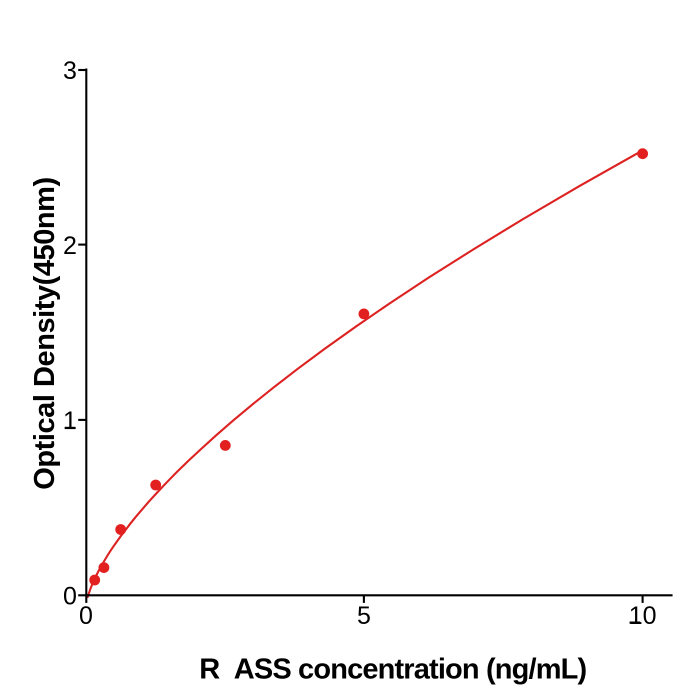  What do you see at coordinates (364, 616) in the screenshot?
I see `svg-text: 5` at bounding box center [364, 616].